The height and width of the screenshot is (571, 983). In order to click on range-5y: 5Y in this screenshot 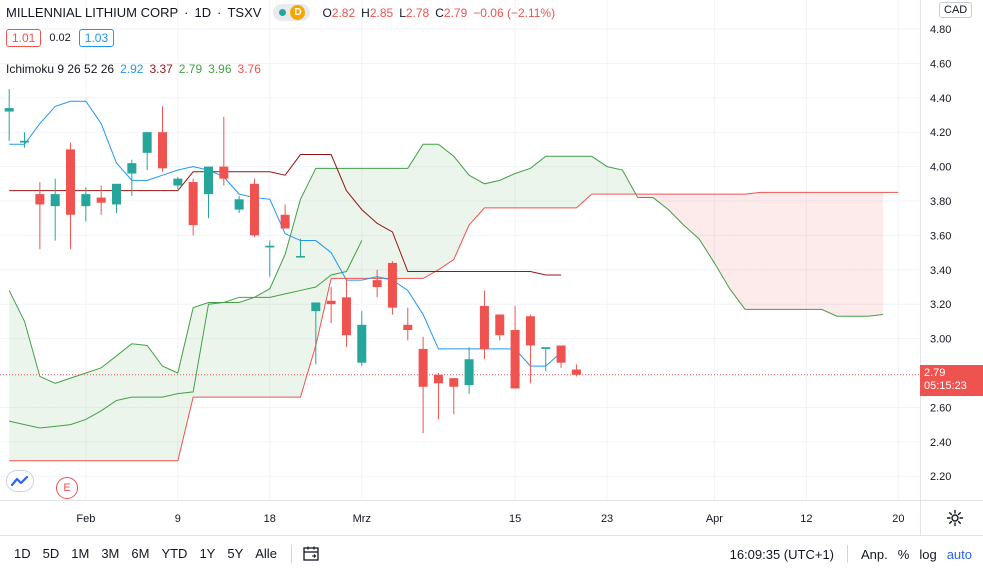, I will do `click(235, 553)`.